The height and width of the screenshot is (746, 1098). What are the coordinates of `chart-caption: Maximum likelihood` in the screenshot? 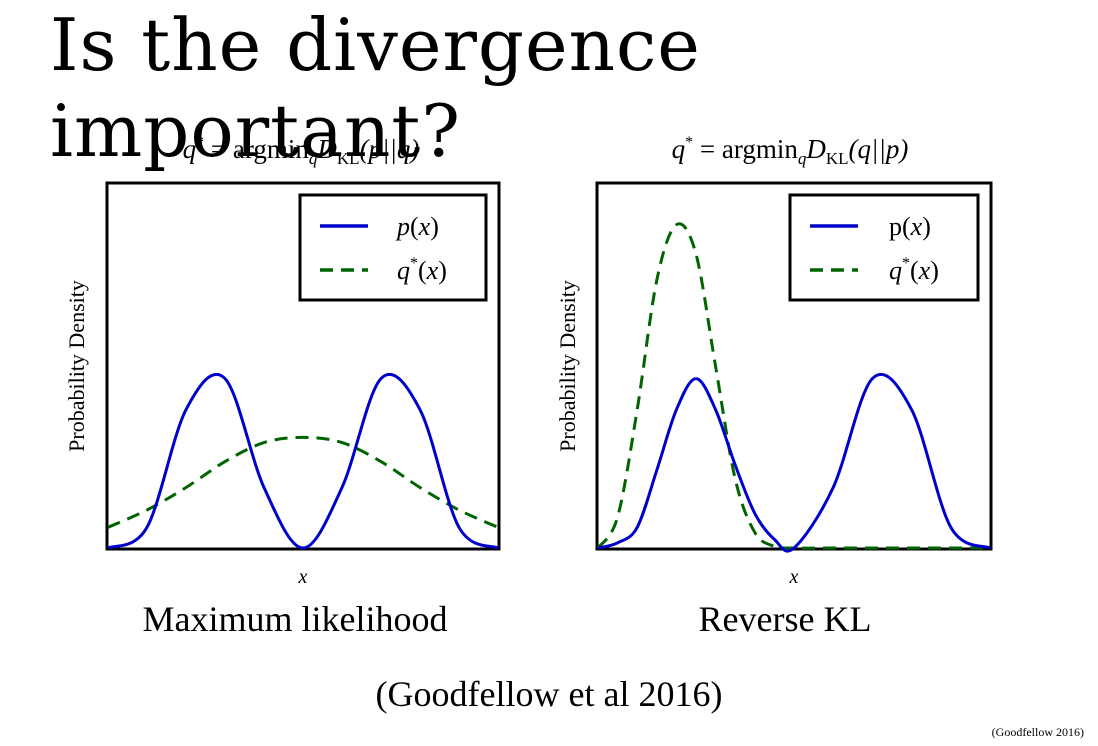 It's located at (295, 619).